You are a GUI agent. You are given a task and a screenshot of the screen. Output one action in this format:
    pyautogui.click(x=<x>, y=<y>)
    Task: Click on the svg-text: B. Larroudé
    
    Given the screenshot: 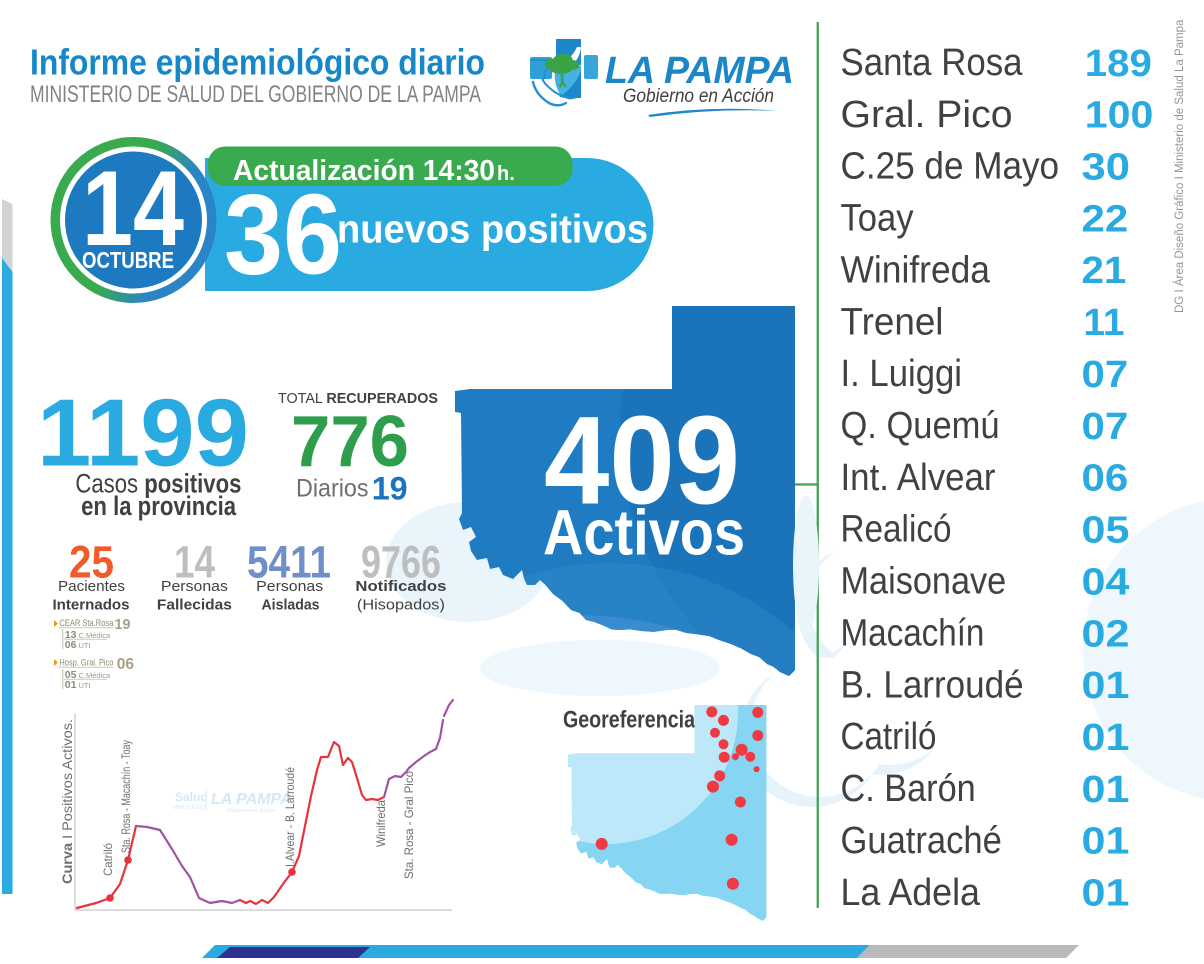 What is the action you would take?
    pyautogui.click(x=932, y=684)
    